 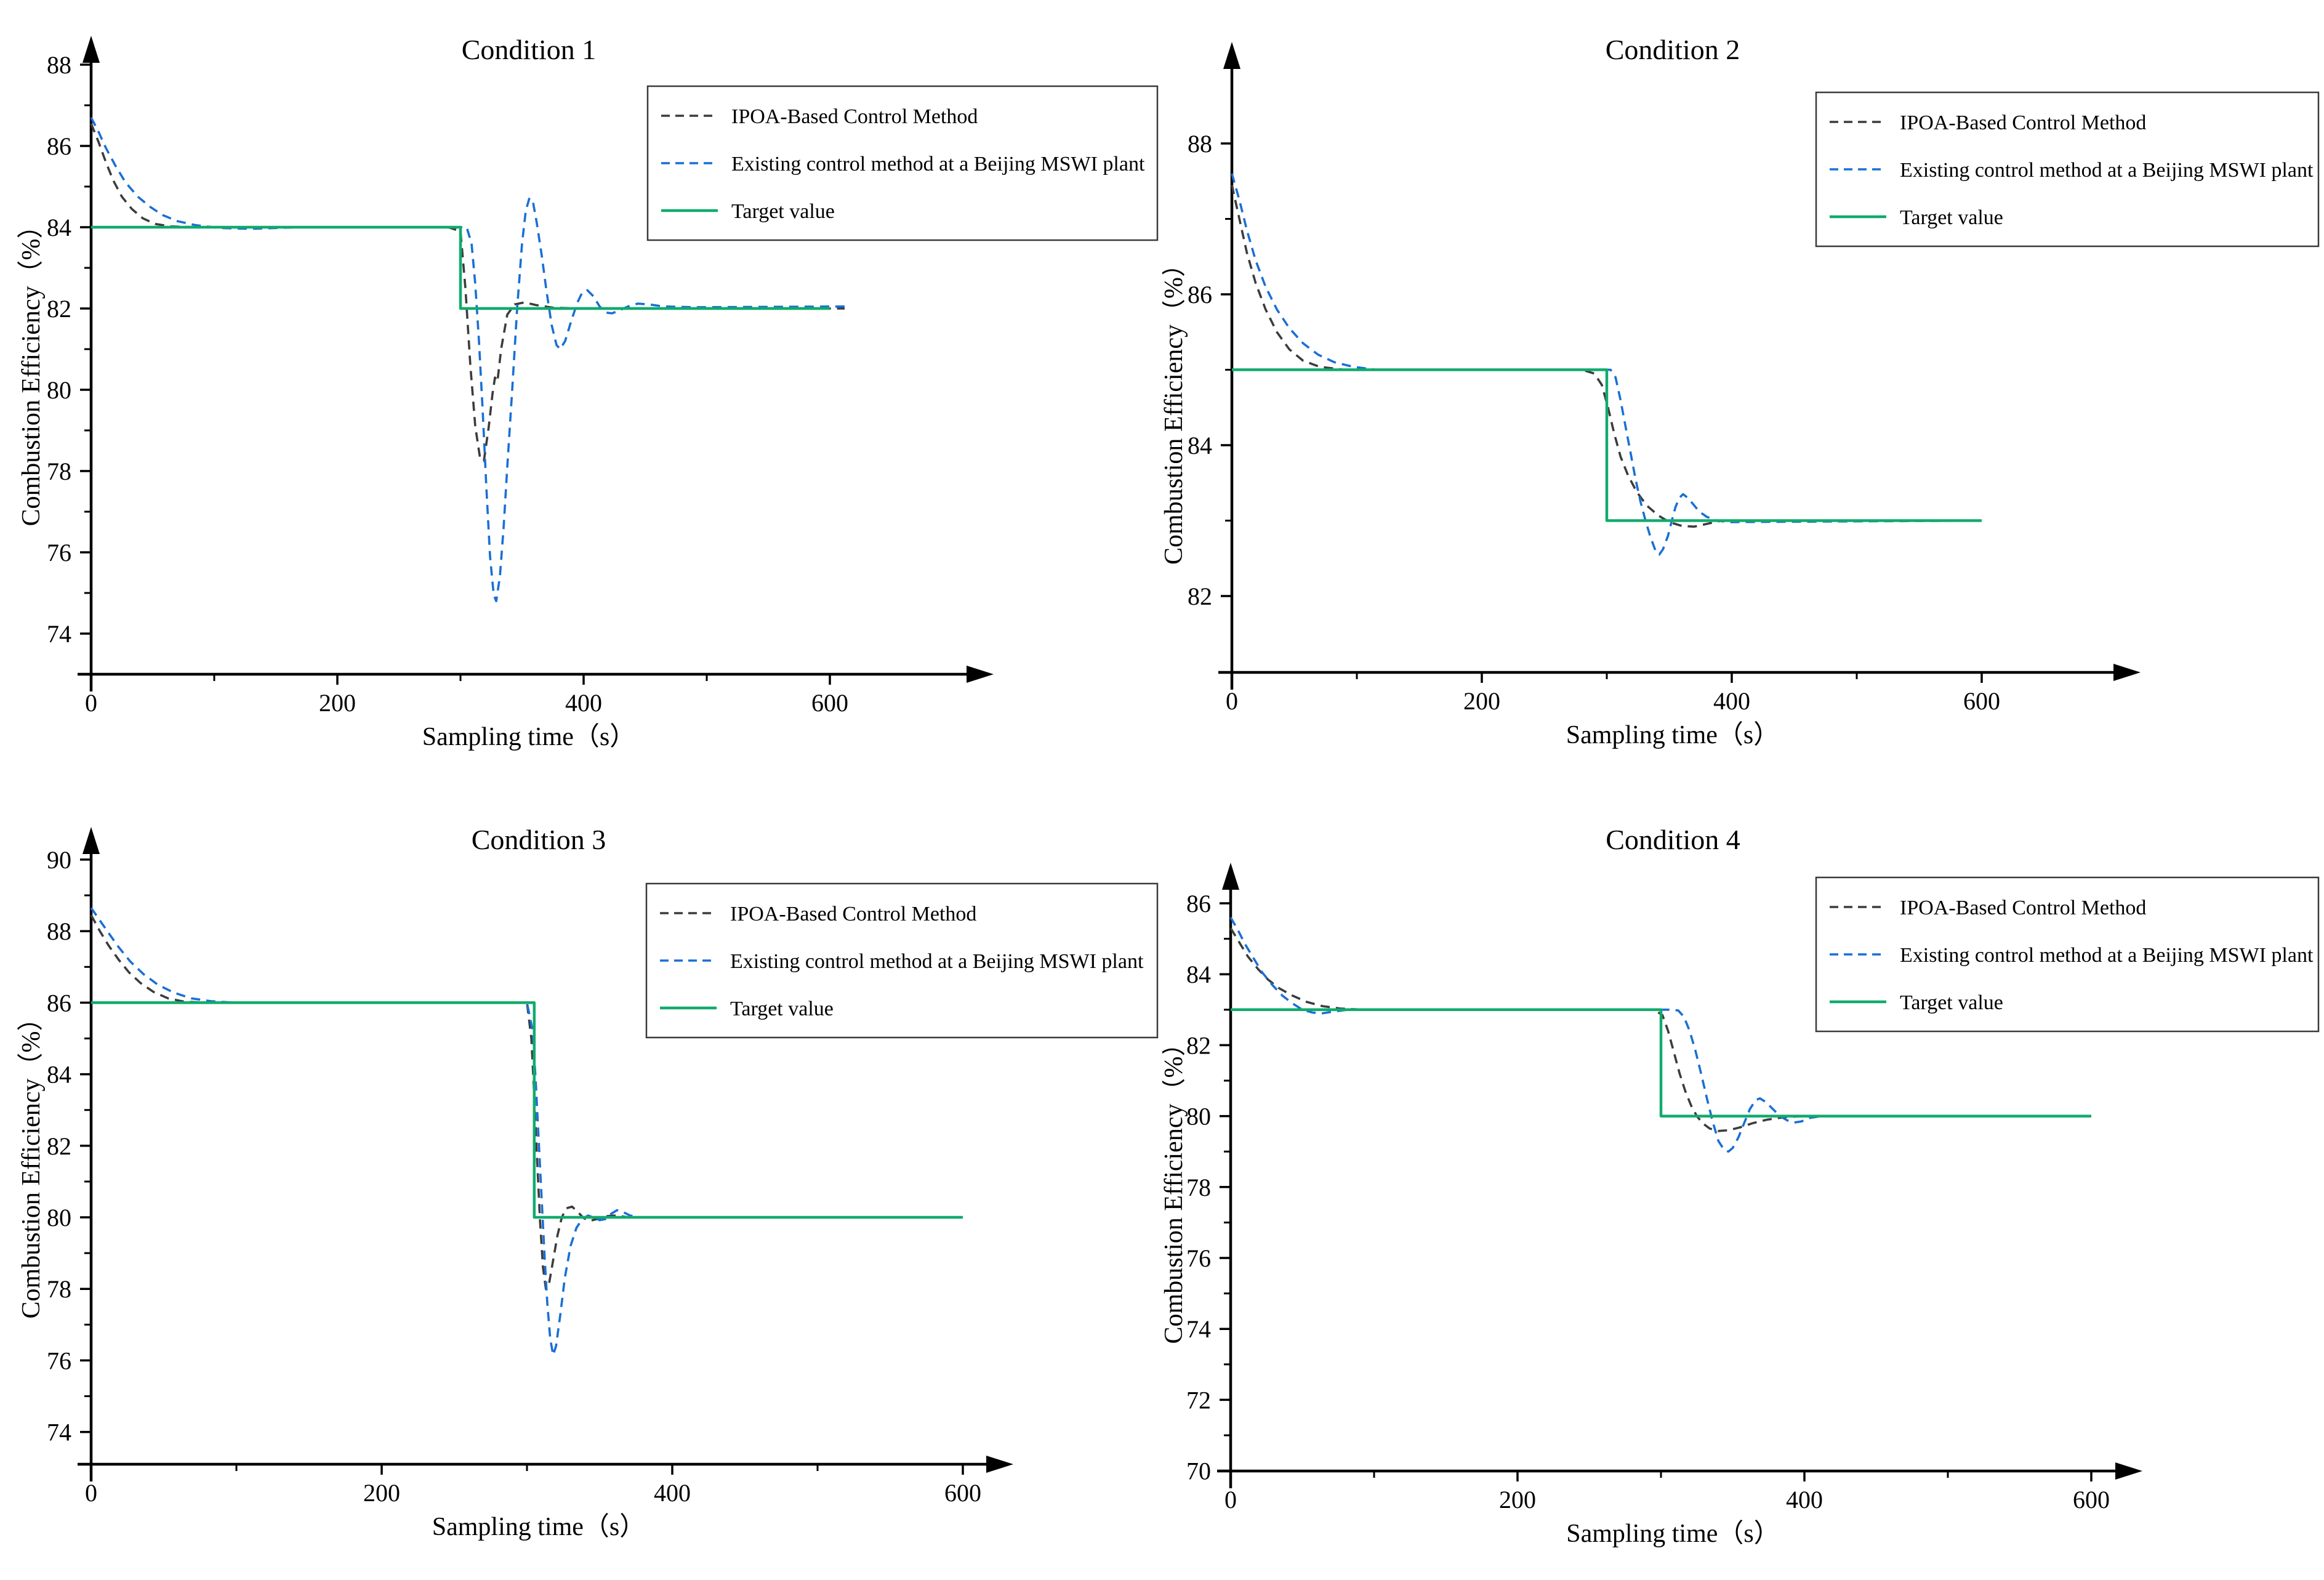 What do you see at coordinates (1673, 49) in the screenshot?
I see `chart-title: Condition 2` at bounding box center [1673, 49].